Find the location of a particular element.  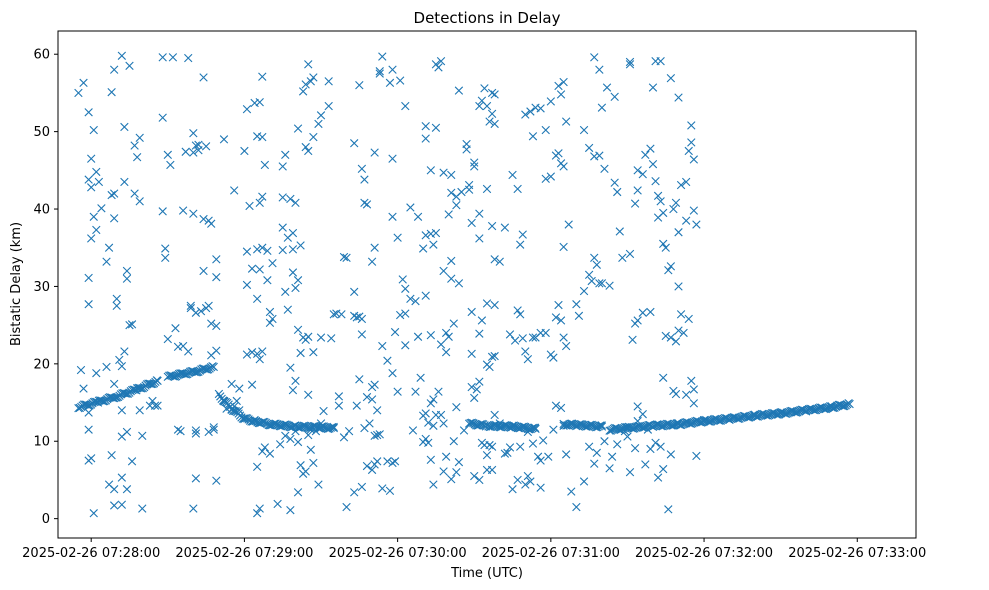

y-tick-label: 40 is located at coordinates (41, 210).